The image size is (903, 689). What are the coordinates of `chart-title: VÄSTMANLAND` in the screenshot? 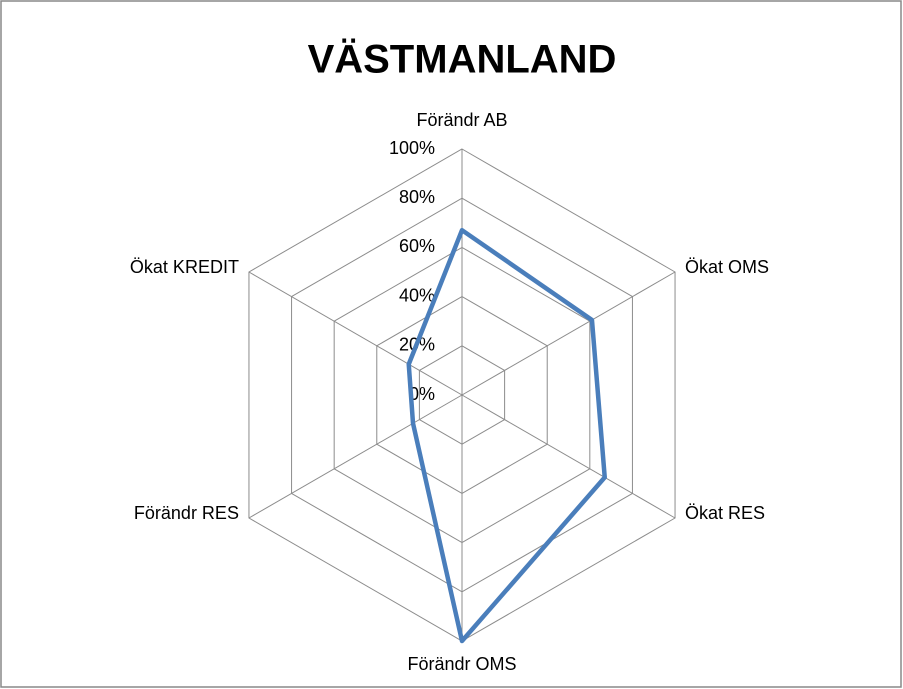 It's located at (462, 60).